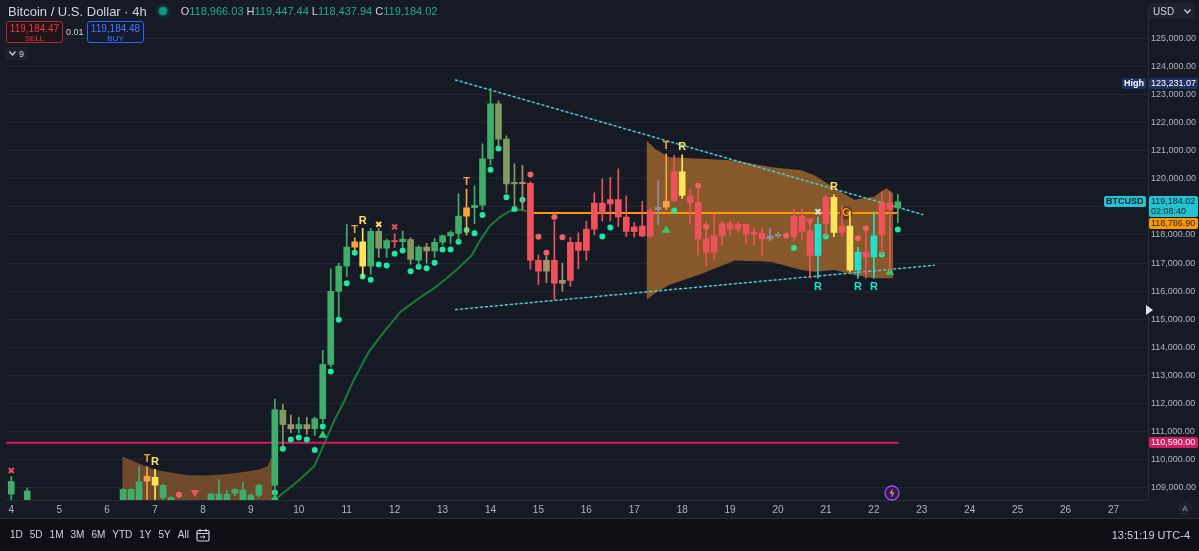 The width and height of the screenshot is (1199, 551). I want to click on text: 5Y, so click(164, 534).